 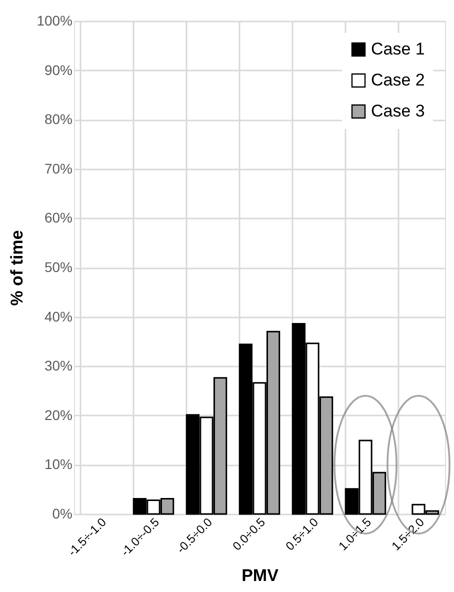 I want to click on y-tick-label: 100%, so click(x=54, y=20).